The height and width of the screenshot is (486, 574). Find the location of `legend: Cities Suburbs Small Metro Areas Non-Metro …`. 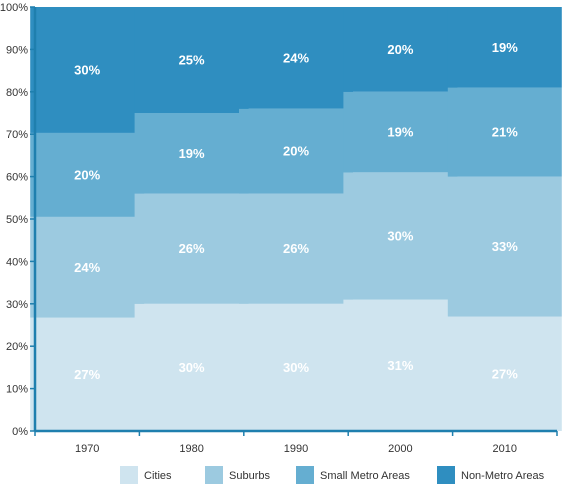

legend: Cities Suburbs Small Metro Areas Non-Metro … is located at coordinates (332, 475).